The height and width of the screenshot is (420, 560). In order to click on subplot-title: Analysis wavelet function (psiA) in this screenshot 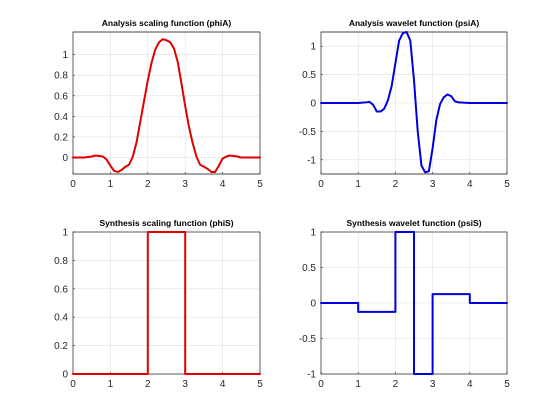, I will do `click(414, 23)`.